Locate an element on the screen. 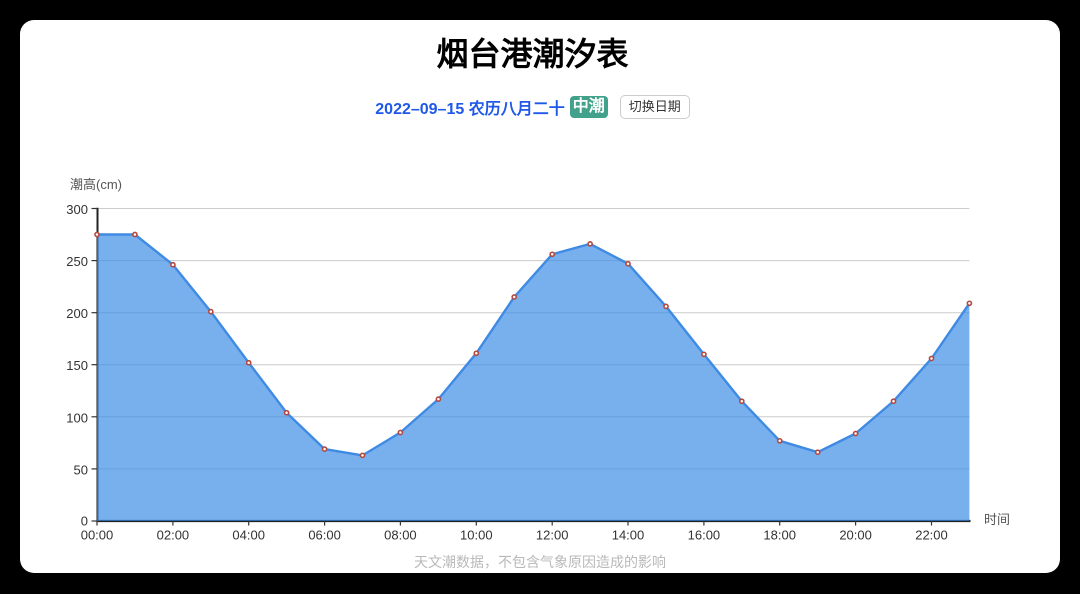 This screenshot has width=1080, height=594. svg-text: 08:00 is located at coordinates (400, 535).